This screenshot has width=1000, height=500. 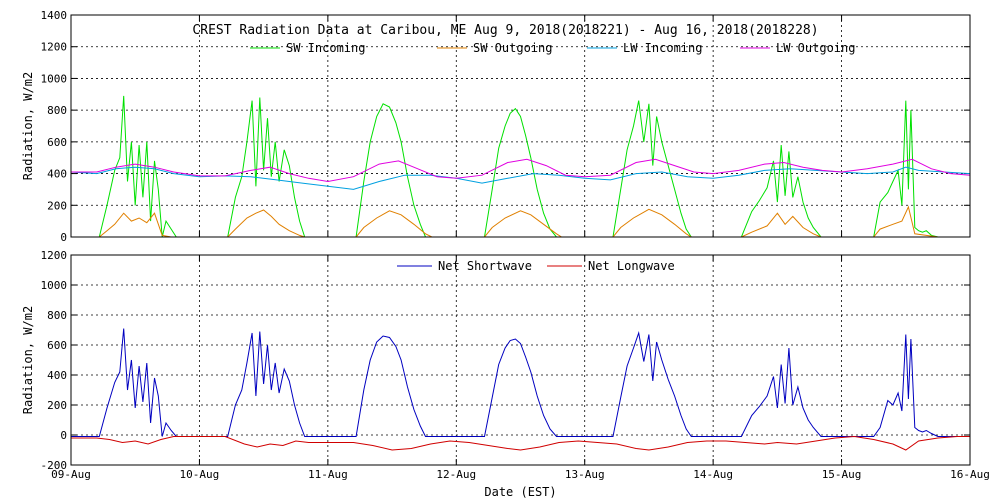 I want to click on y-tick-label-1-1: 0, so click(x=63, y=435).